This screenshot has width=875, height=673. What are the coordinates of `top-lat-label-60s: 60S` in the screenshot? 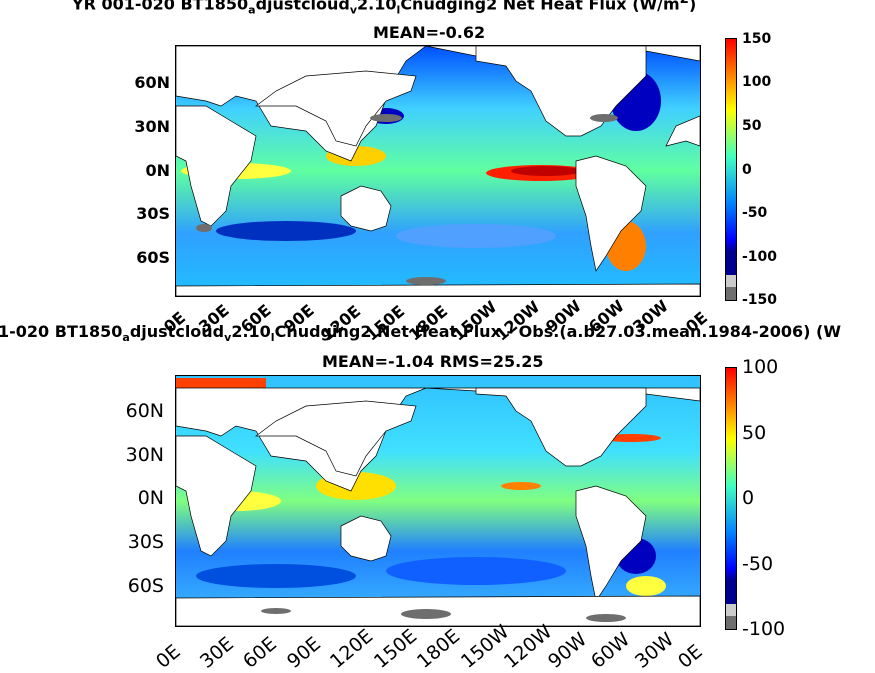 It's located at (153, 257).